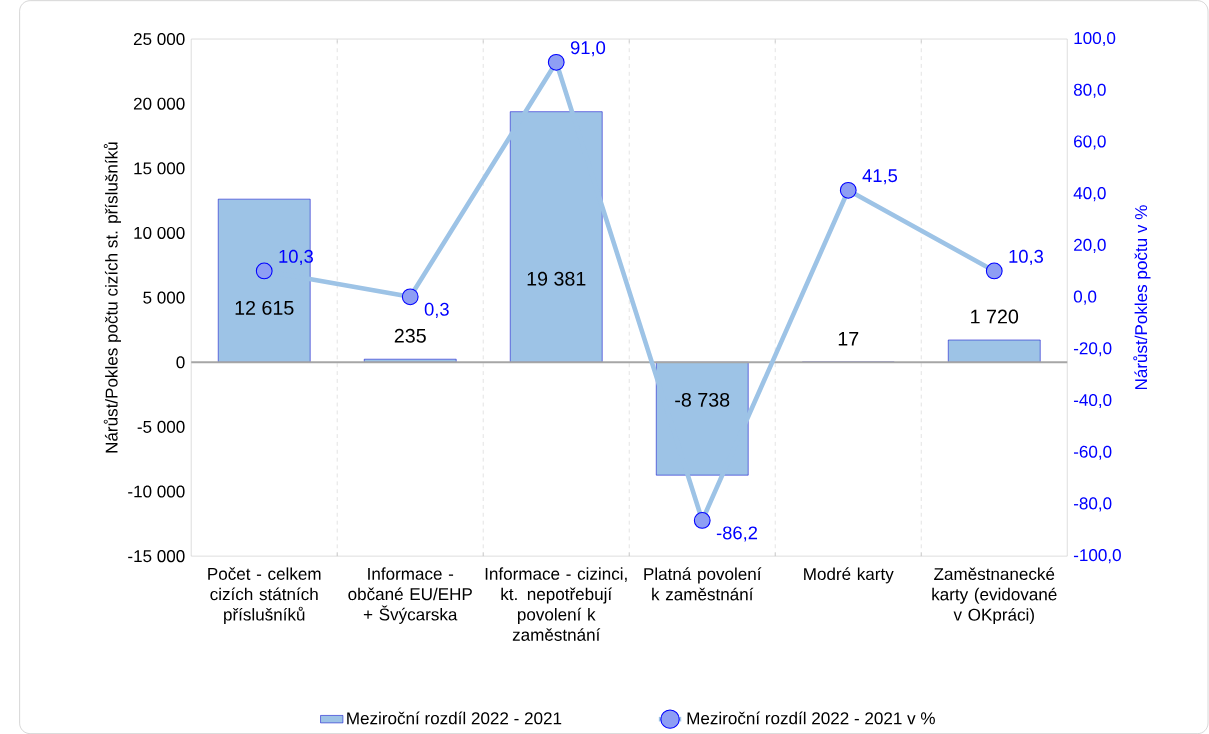 This screenshot has height=734, width=1209. I want to click on y-tick-label: 25 000, so click(159, 38).